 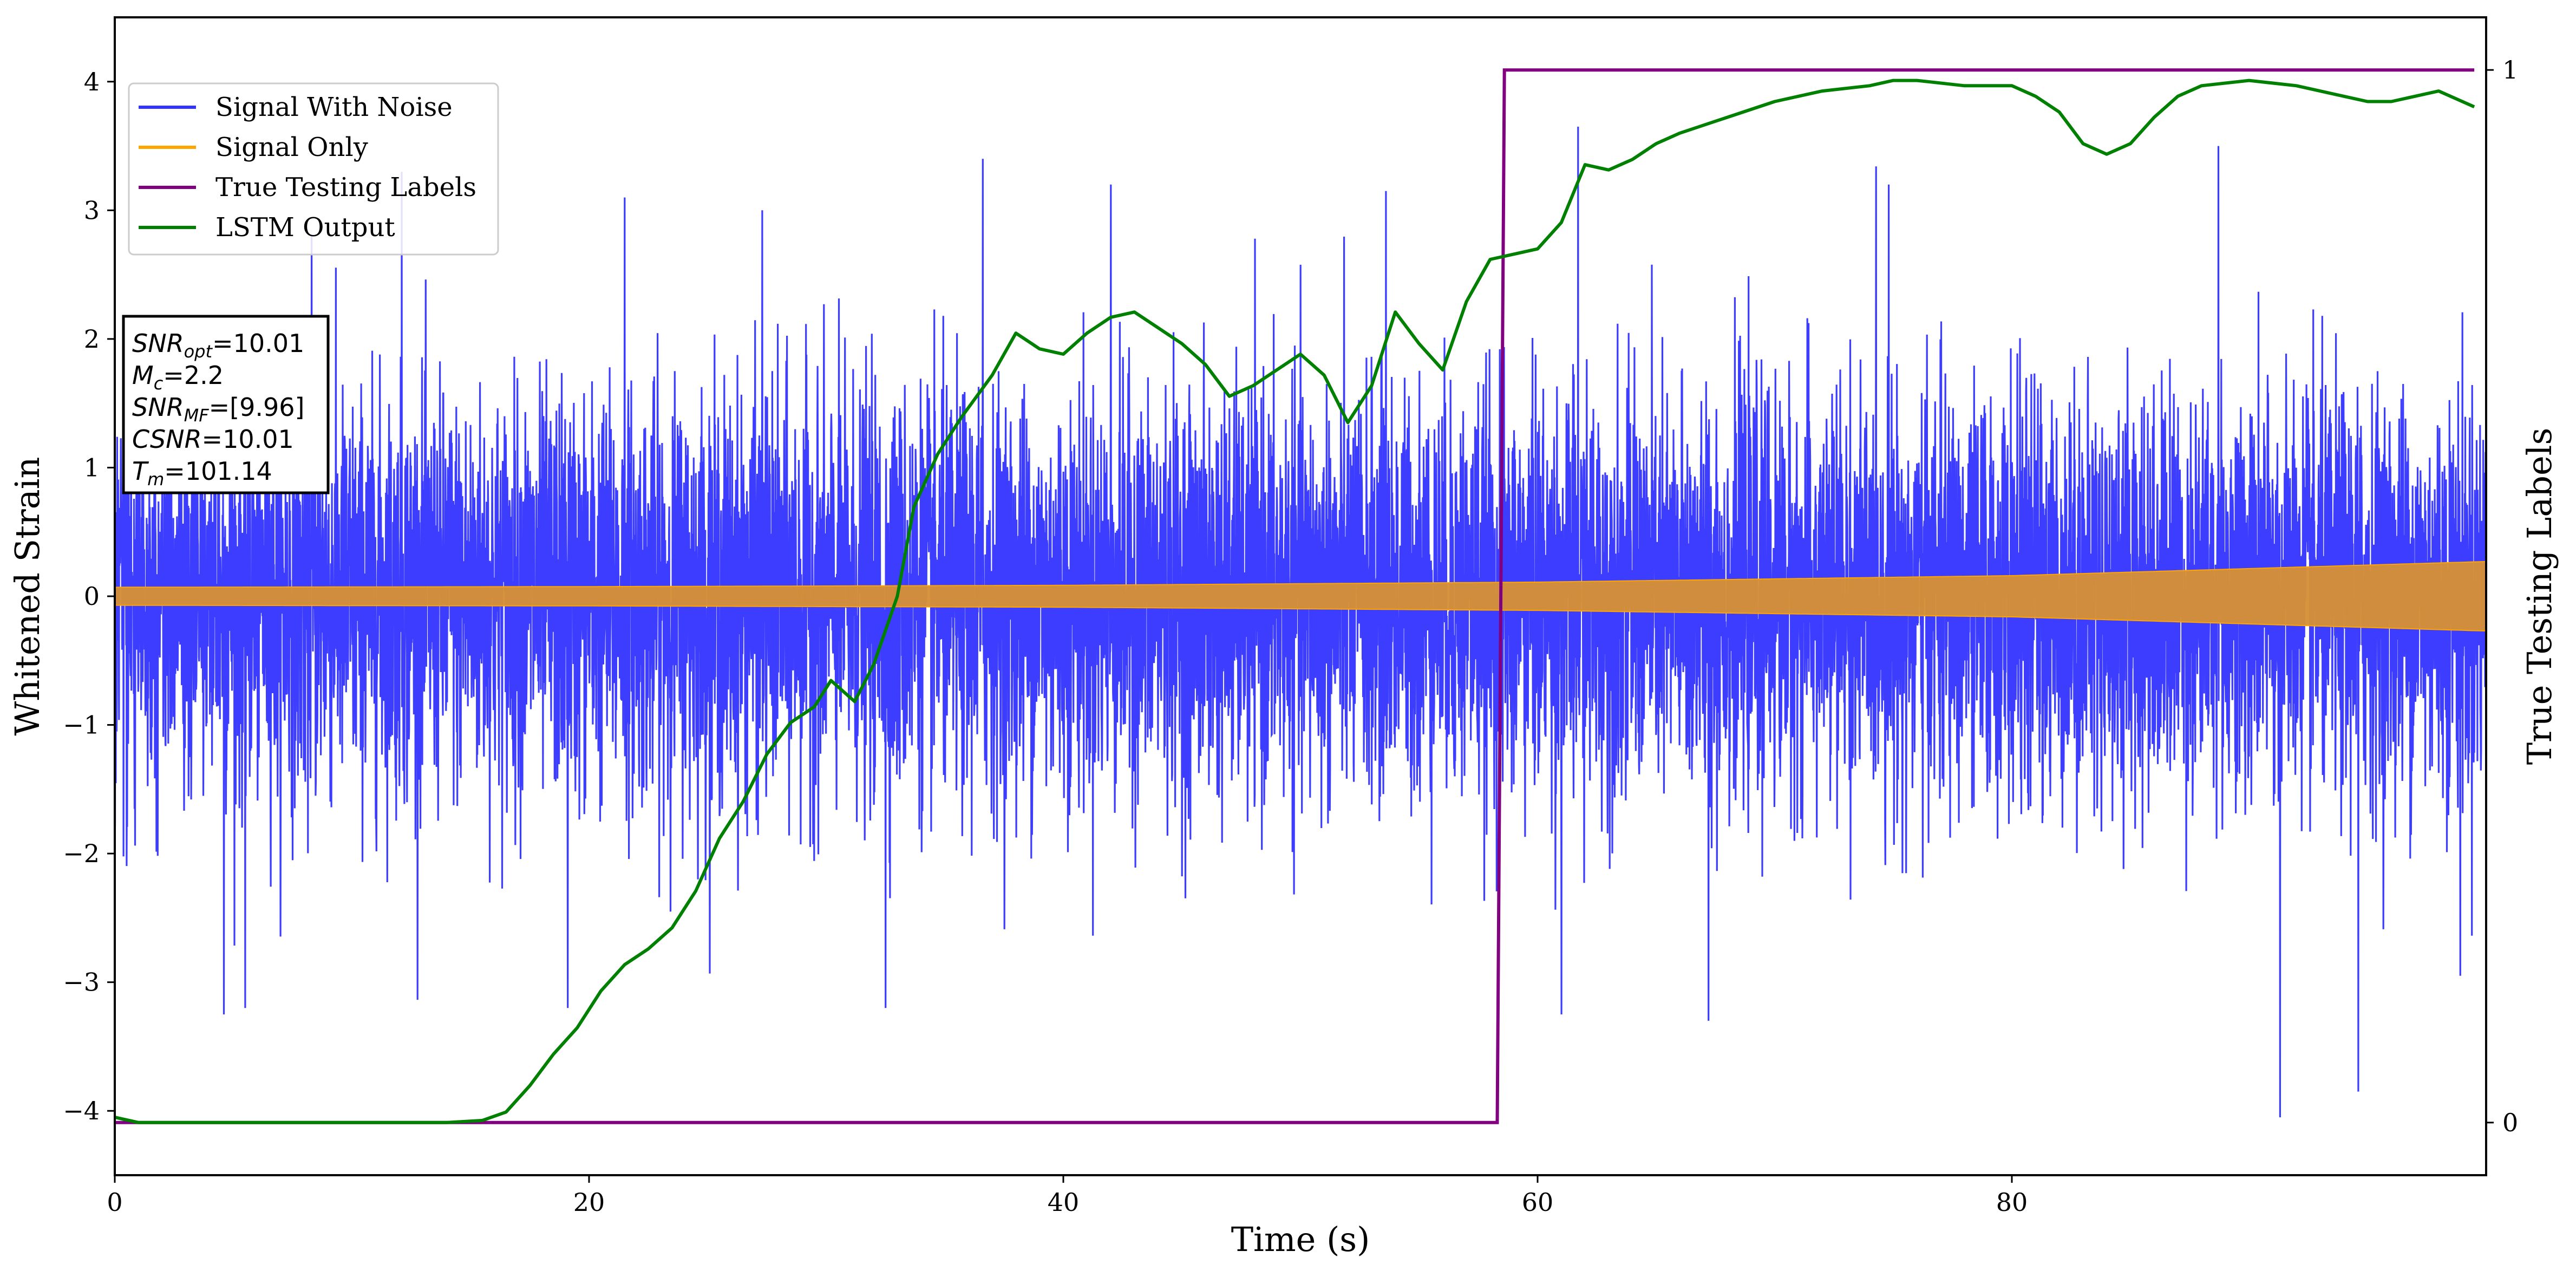 What do you see at coordinates (92, 596) in the screenshot?
I see `y-tick-label: 0` at bounding box center [92, 596].